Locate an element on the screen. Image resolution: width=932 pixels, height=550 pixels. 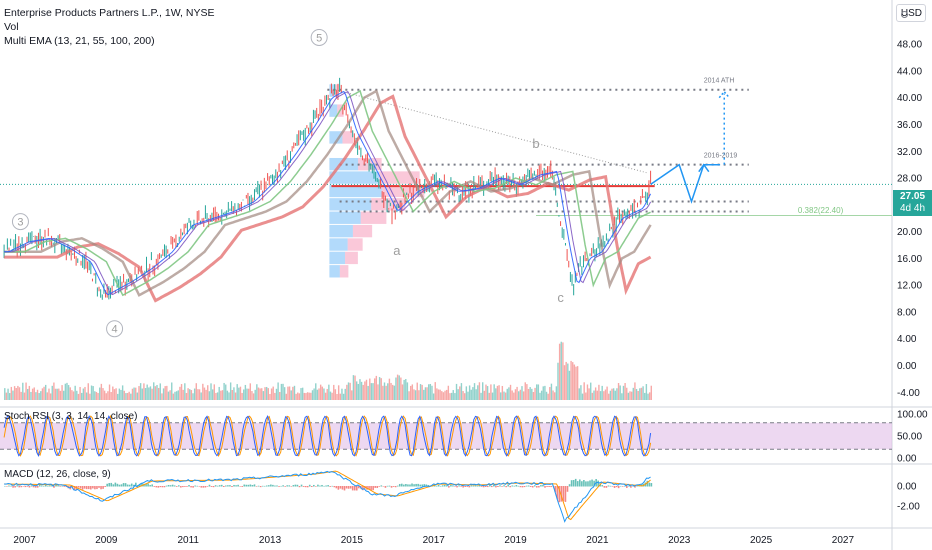
stoch-rsi-legend: Stoch RSI (3, 3, 14, 14, close) is located at coordinates (71, 416).